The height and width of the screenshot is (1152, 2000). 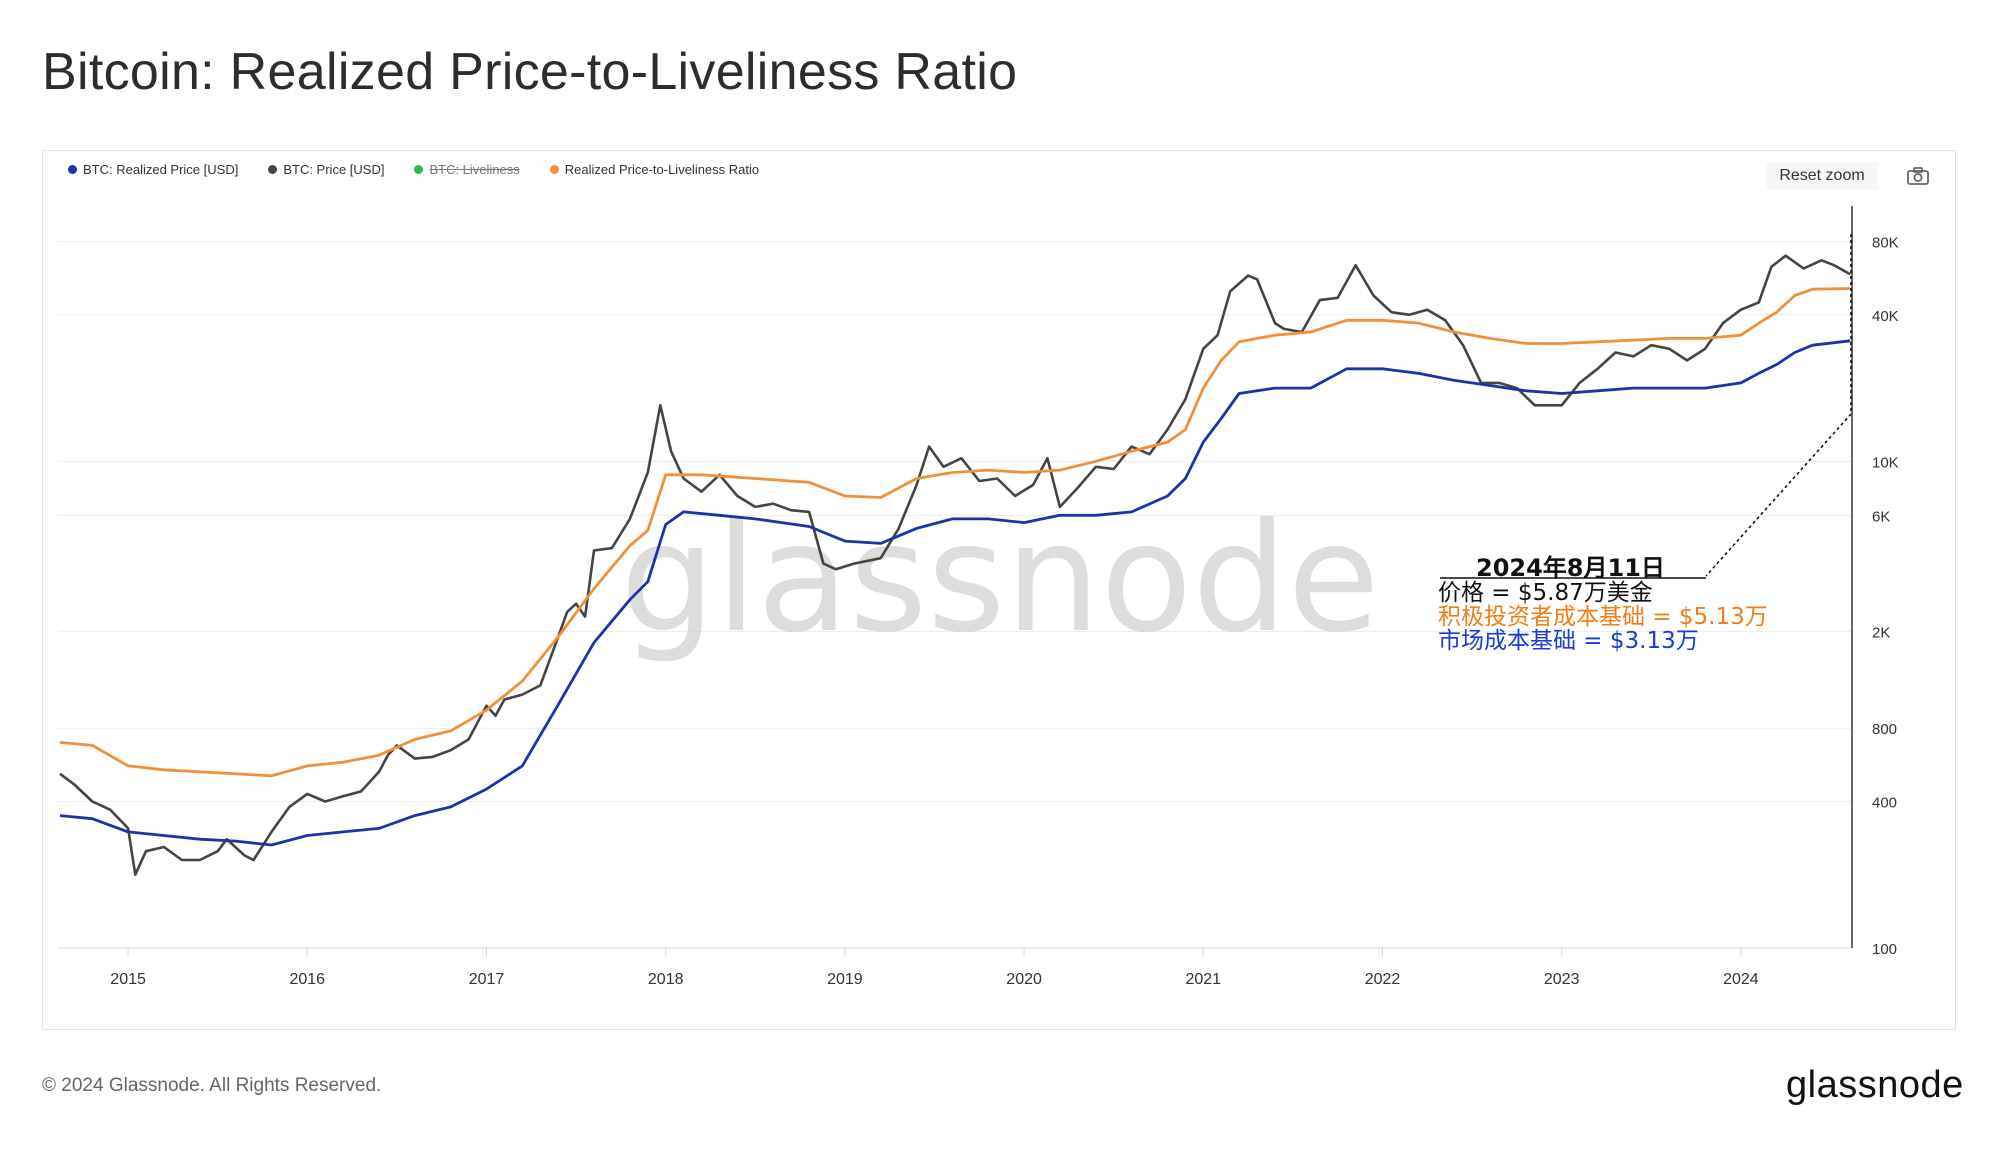 I want to click on y-tick-label: 800, so click(x=1884, y=729).